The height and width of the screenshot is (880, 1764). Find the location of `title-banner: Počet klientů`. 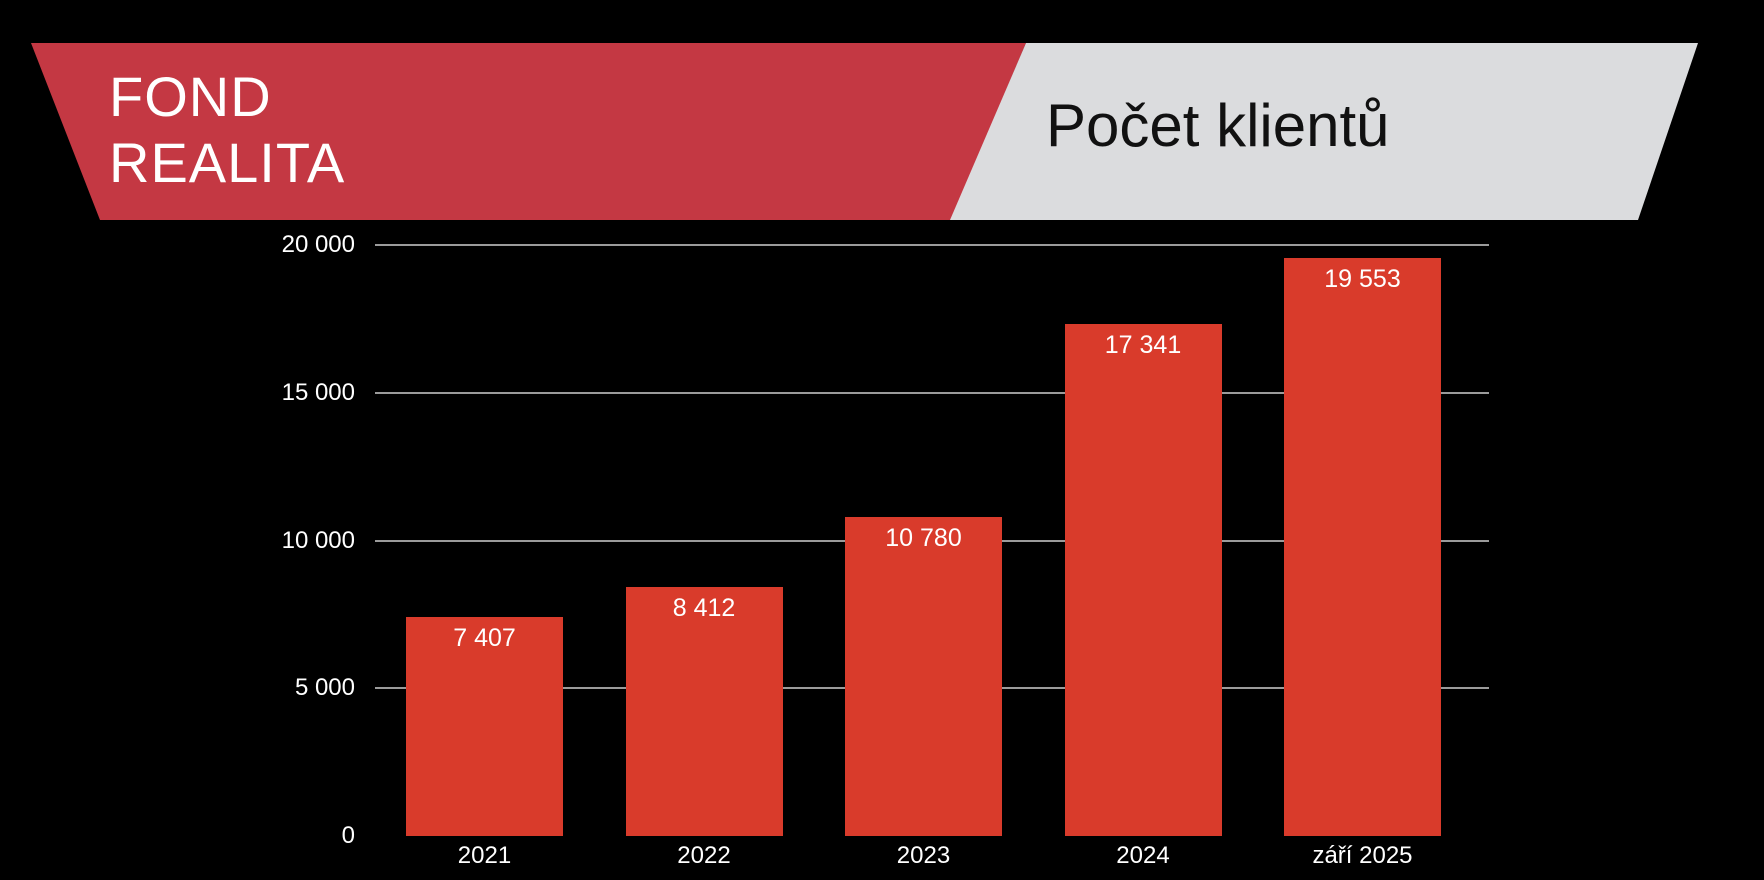

title-banner: Počet klientů is located at coordinates (1324, 131).